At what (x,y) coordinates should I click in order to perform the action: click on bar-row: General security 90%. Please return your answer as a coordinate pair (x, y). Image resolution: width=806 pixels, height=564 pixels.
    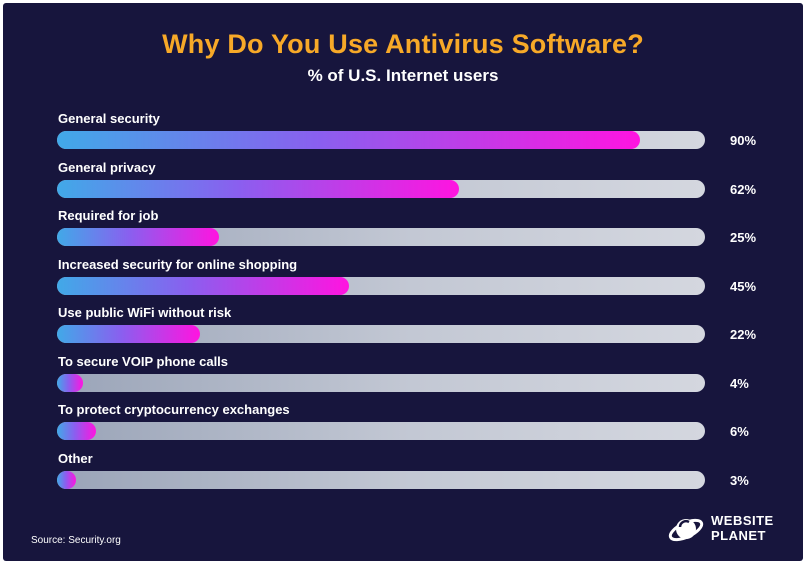
    Looking at the image, I should click on (403, 134).